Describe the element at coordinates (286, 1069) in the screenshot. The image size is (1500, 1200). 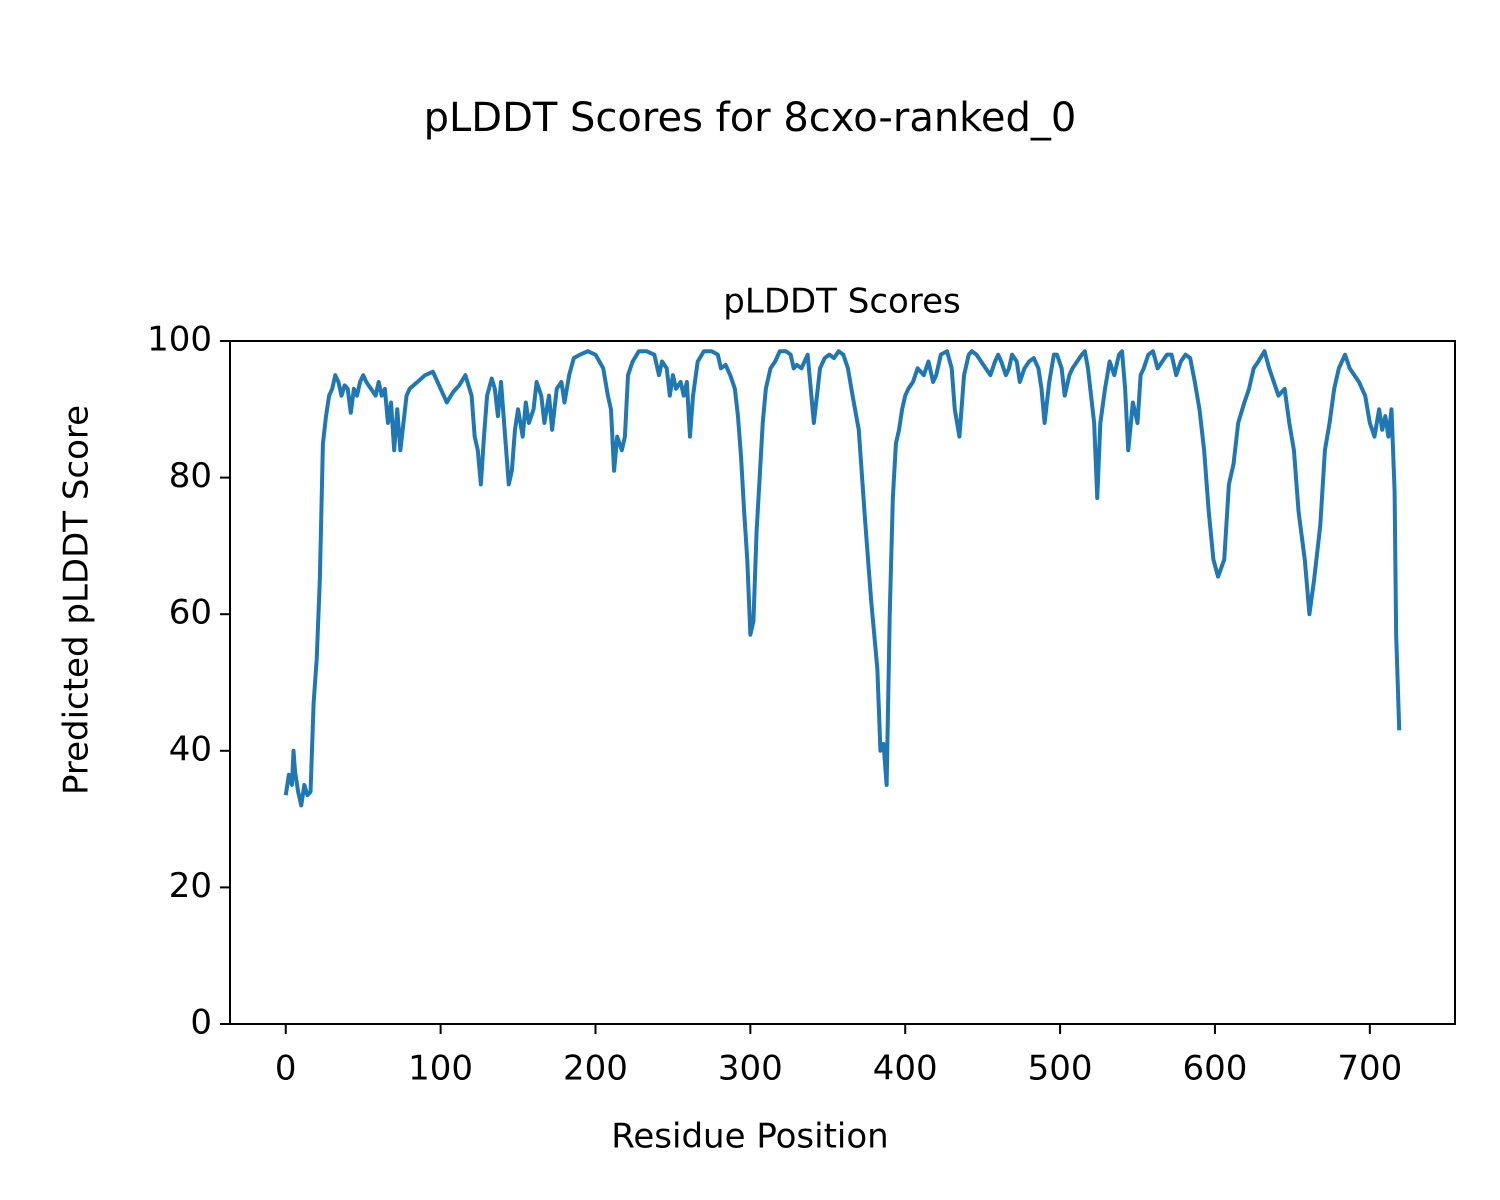
I see `x-tick-label: 0` at that location.